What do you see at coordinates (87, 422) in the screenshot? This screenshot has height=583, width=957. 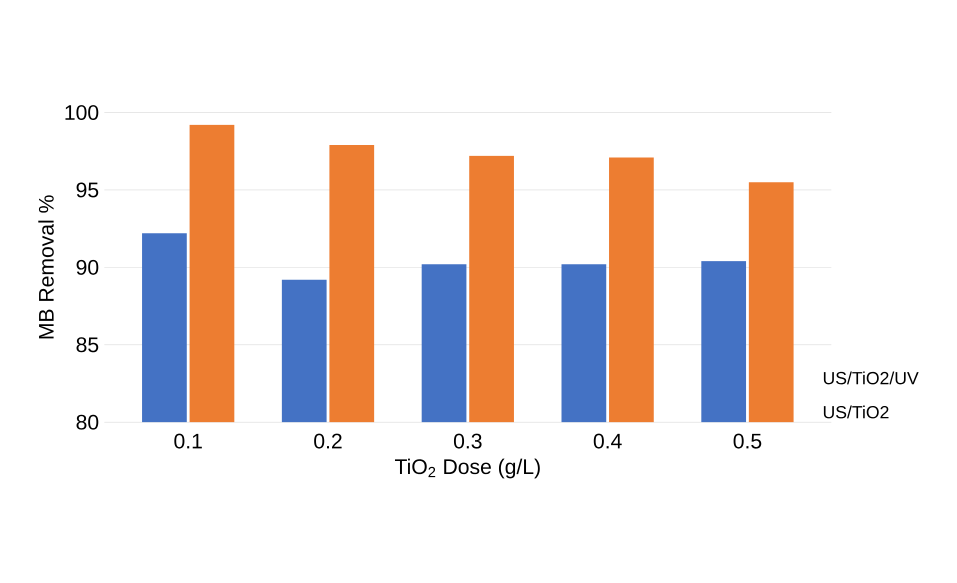 I see `y-tick-label: 80` at bounding box center [87, 422].